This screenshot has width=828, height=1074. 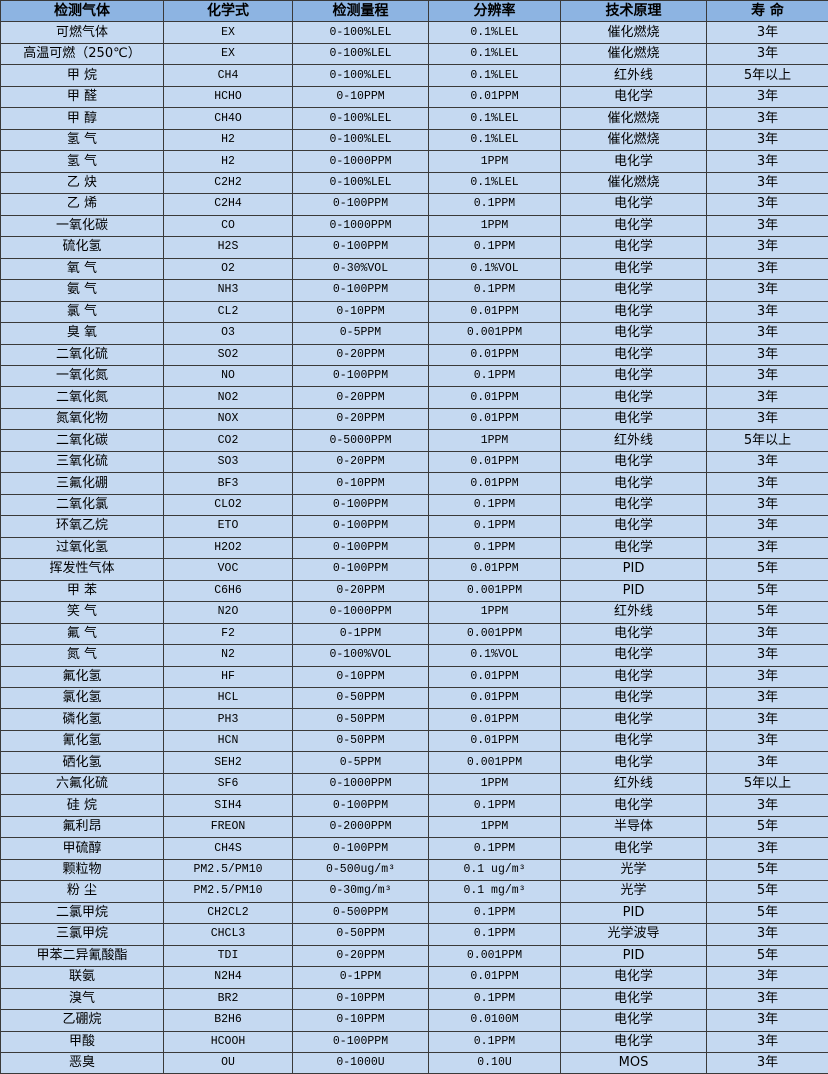 I want to click on table-row: 三氧化硫 SO3 0-20PPM 0.01PPM 电化学 3年, so click(x=414, y=462).